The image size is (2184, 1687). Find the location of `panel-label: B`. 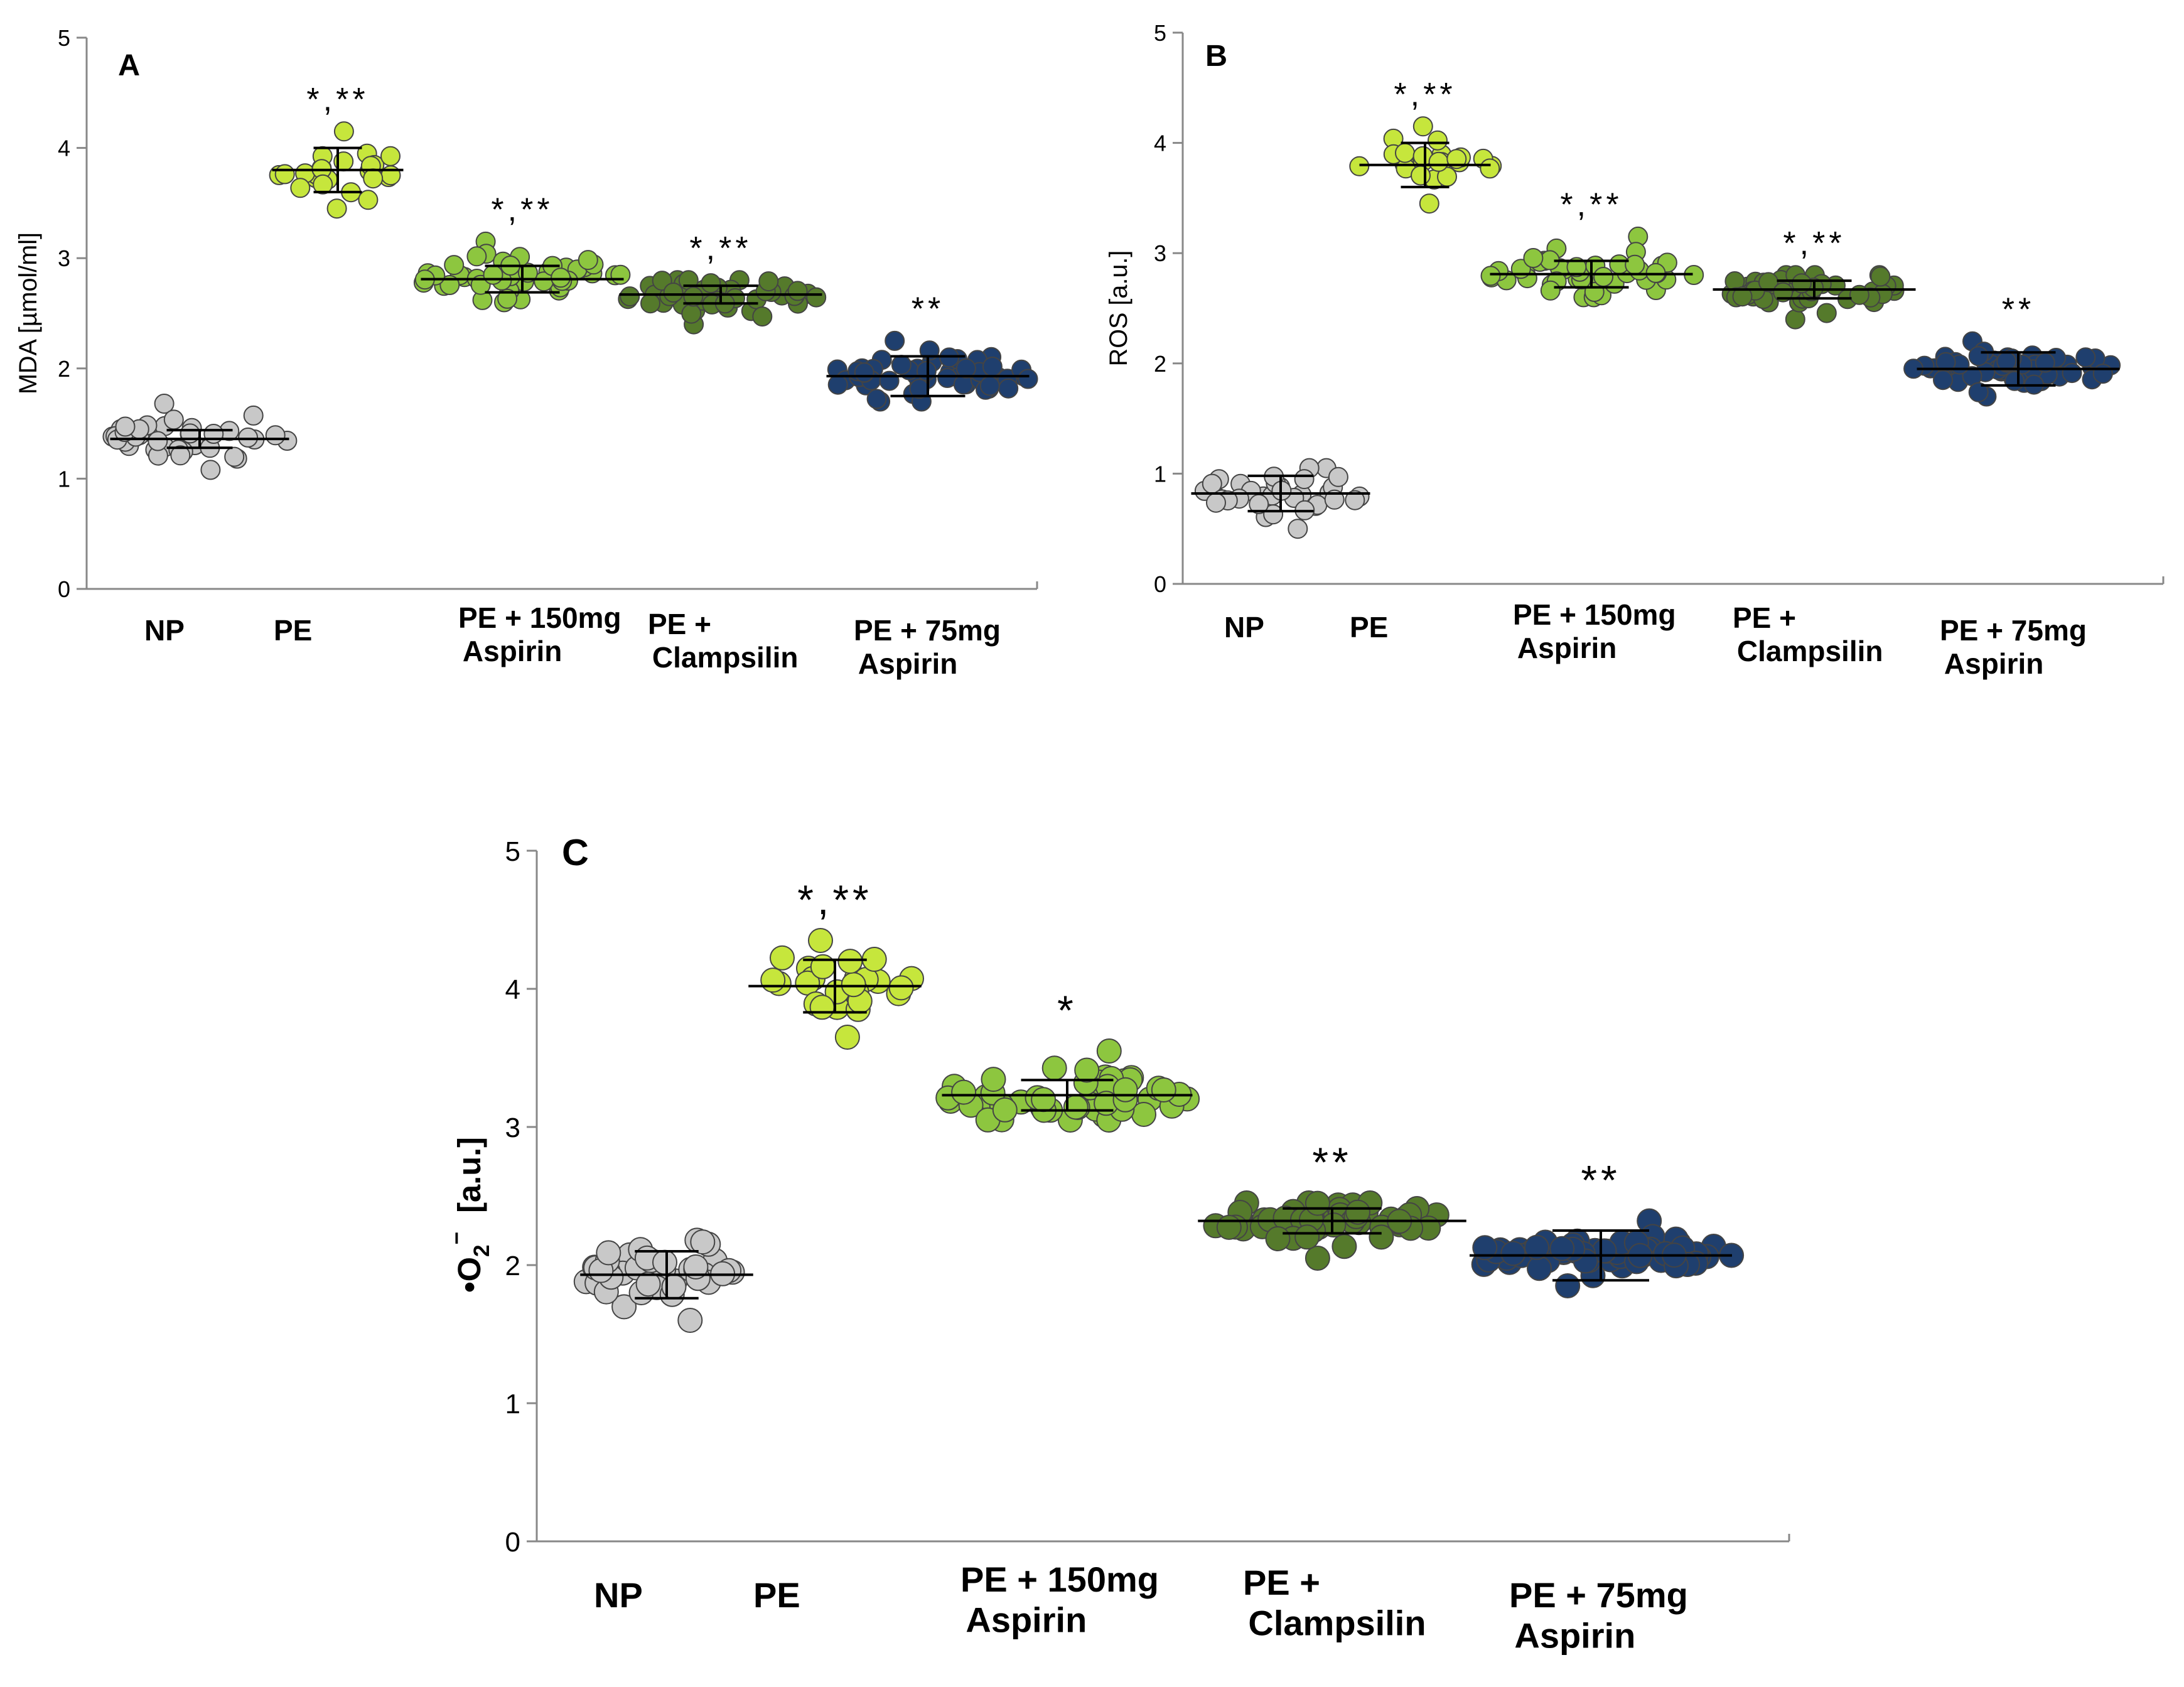

panel-label: B is located at coordinates (1216, 56).